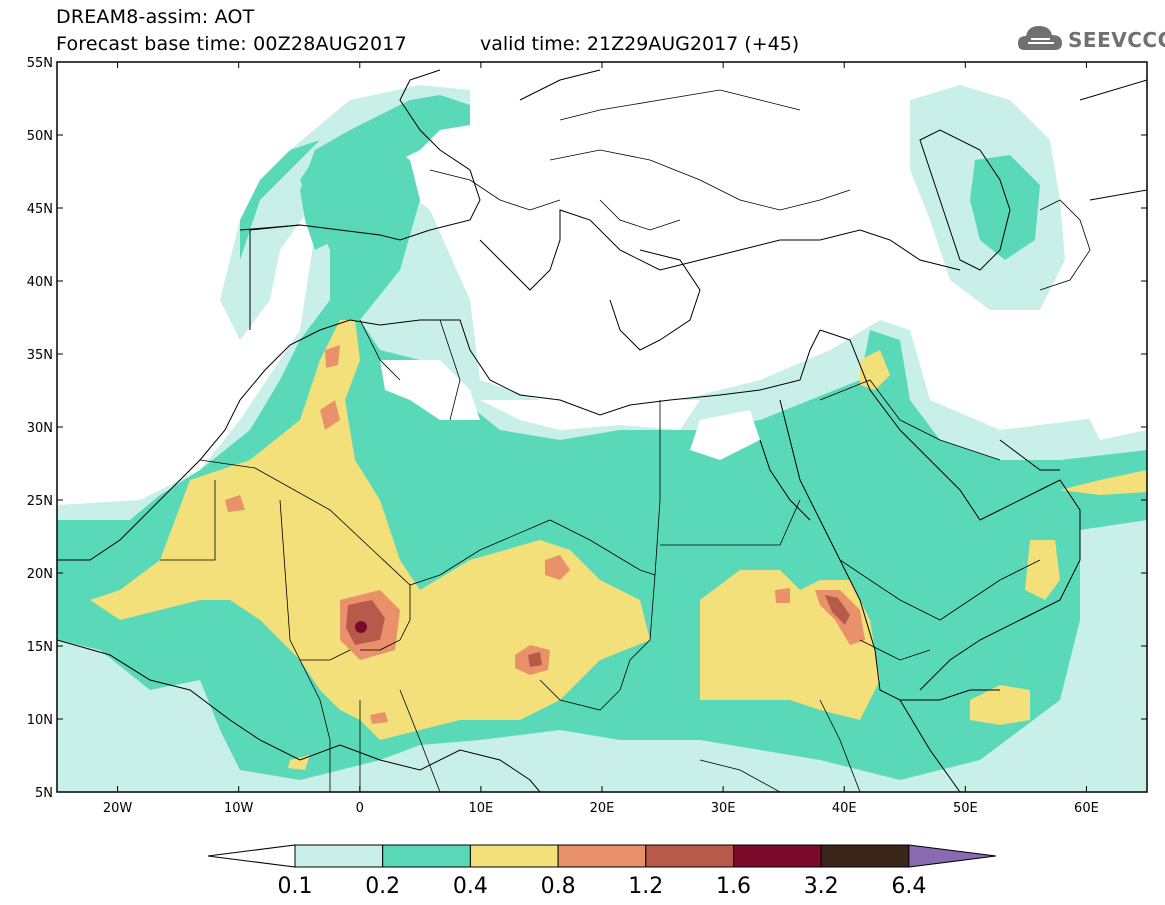 The width and height of the screenshot is (1165, 905). Describe the element at coordinates (360, 808) in the screenshot. I see `lon-tick-label: 0` at that location.